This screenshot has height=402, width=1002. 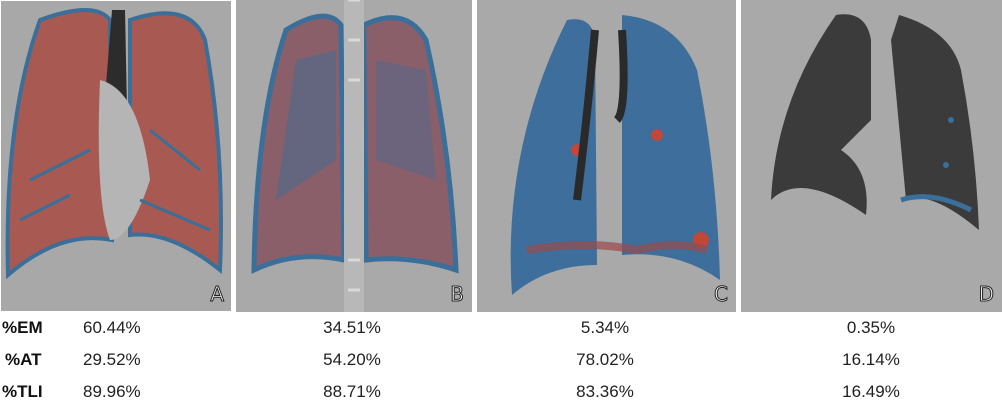 What do you see at coordinates (986, 294) in the screenshot?
I see `panel-label-d: D` at bounding box center [986, 294].